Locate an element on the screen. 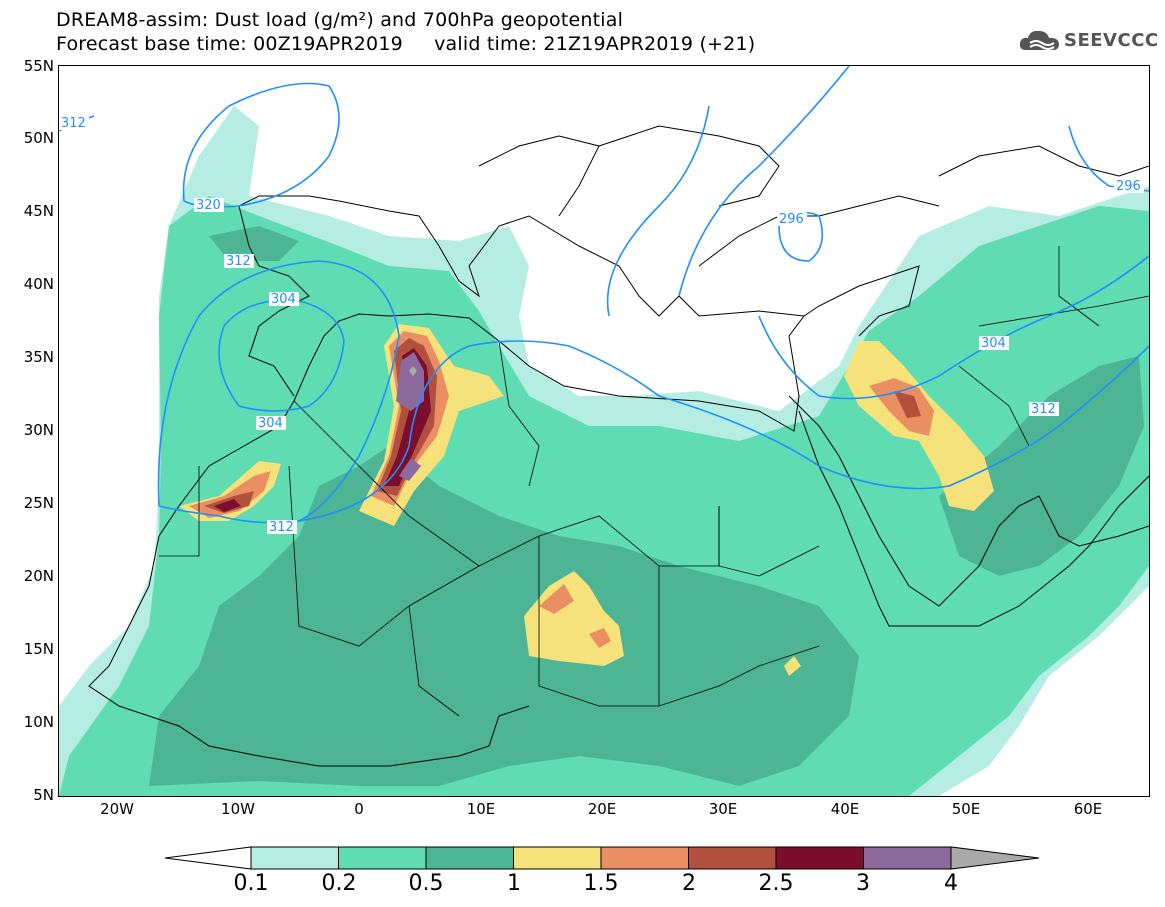  contour-296-ne is located at coordinates (1108, 158).